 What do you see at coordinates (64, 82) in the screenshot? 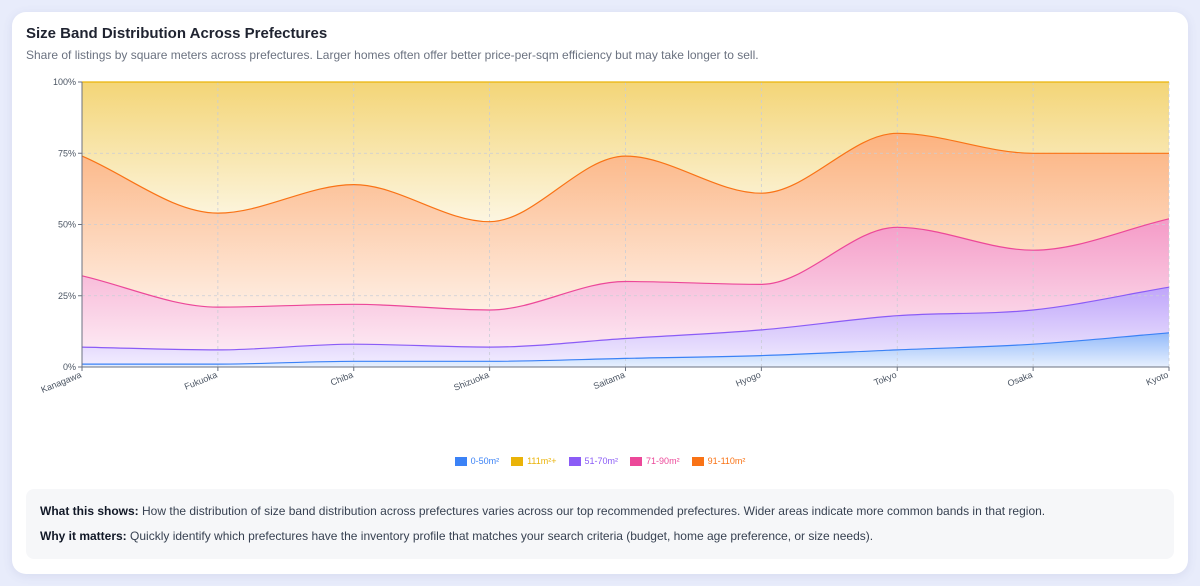
I see `y-tick-label: 100%` at bounding box center [64, 82].